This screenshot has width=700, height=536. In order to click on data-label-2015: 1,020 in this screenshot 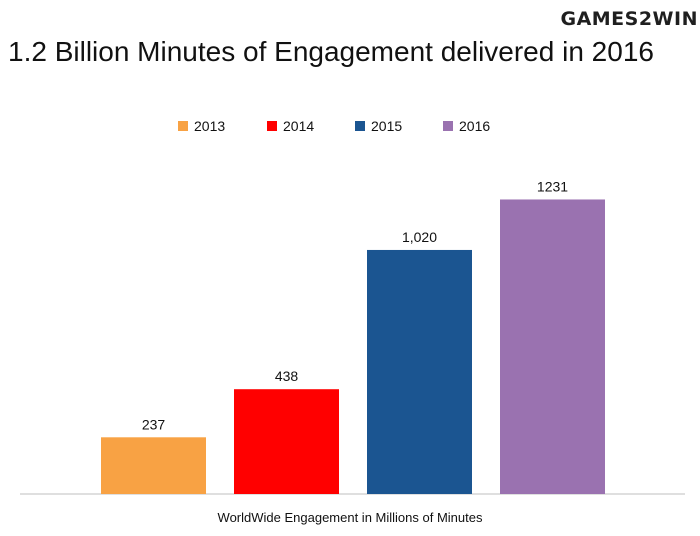, I will do `click(419, 237)`.